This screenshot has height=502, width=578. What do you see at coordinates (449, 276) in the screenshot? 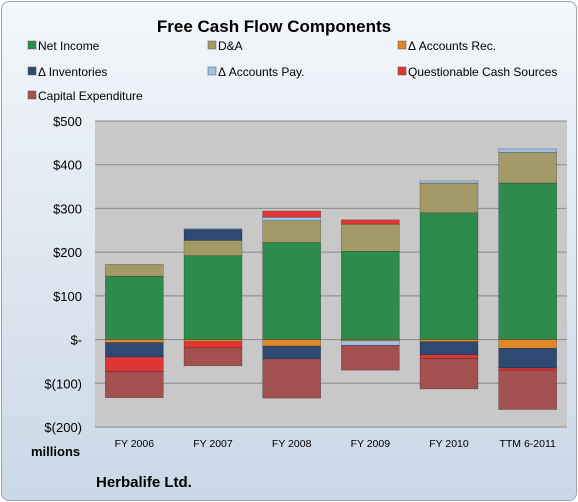
I see `bar-net-income-fy-2010` at bounding box center [449, 276].